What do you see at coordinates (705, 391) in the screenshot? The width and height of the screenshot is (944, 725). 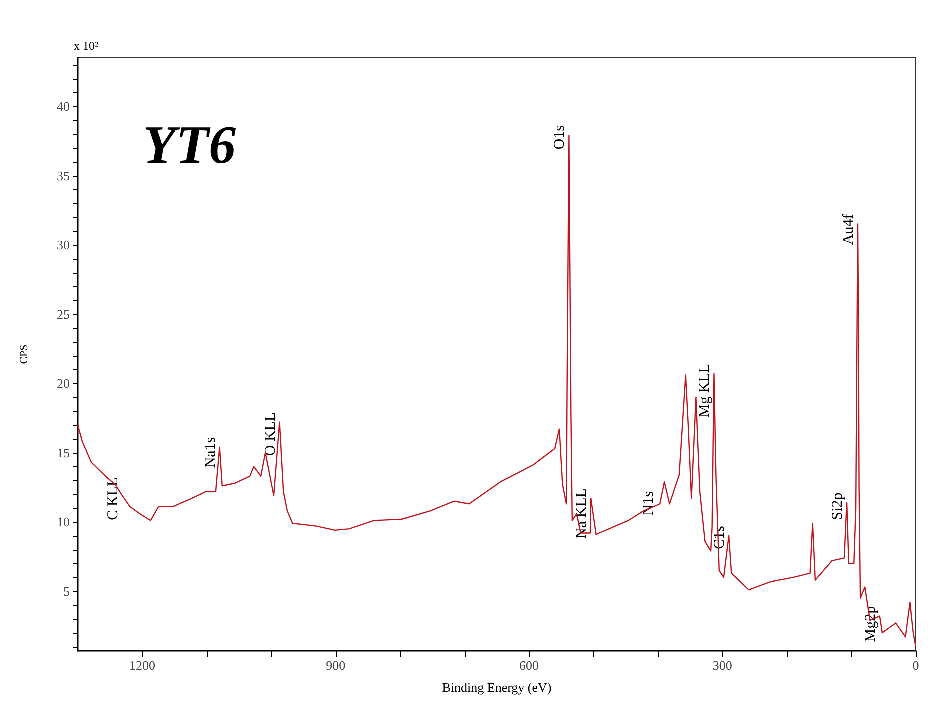 I see `annotation: Mg KLL` at bounding box center [705, 391].